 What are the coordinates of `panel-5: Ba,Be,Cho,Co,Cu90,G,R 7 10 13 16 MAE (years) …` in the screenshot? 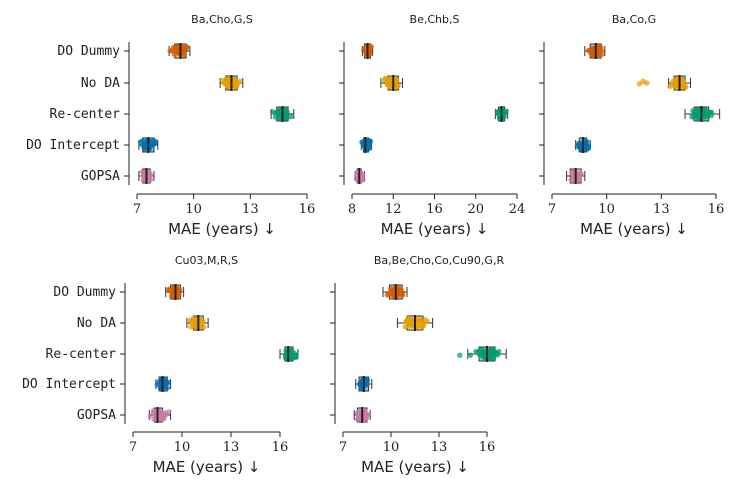 It's located at (418, 365).